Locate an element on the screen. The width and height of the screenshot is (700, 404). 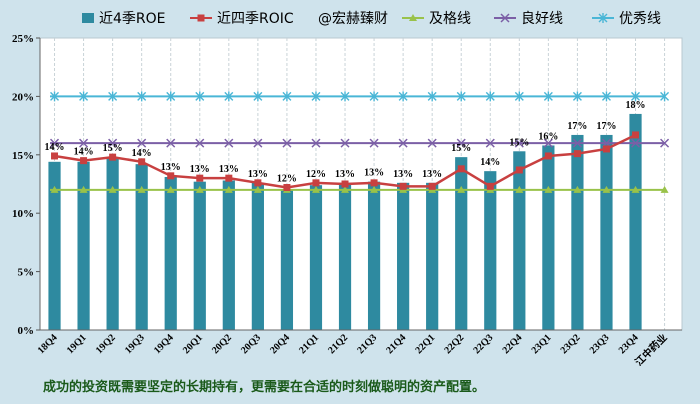
data-label: 18% is located at coordinates (636, 105).